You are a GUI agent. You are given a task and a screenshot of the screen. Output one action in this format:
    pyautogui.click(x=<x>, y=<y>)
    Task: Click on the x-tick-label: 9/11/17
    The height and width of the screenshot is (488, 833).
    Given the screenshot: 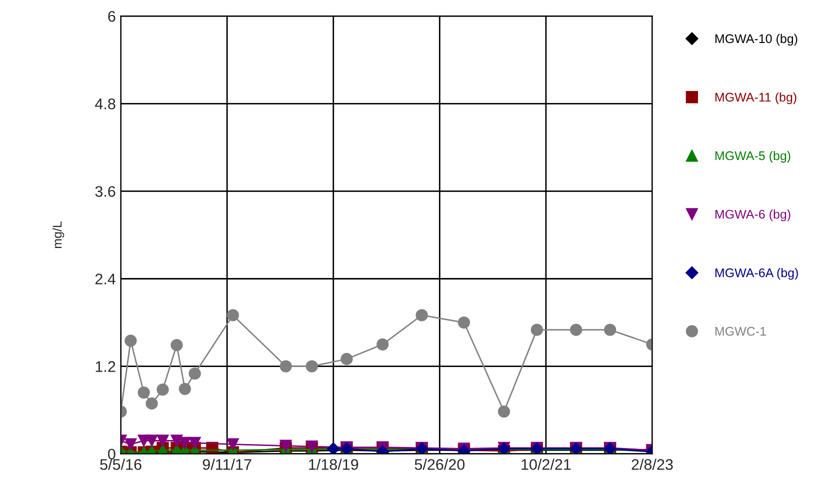 What is the action you would take?
    pyautogui.click(x=227, y=464)
    